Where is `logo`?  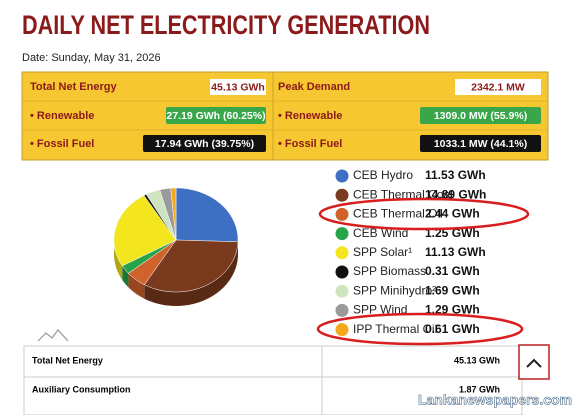
logo is located at coordinates (53, 335).